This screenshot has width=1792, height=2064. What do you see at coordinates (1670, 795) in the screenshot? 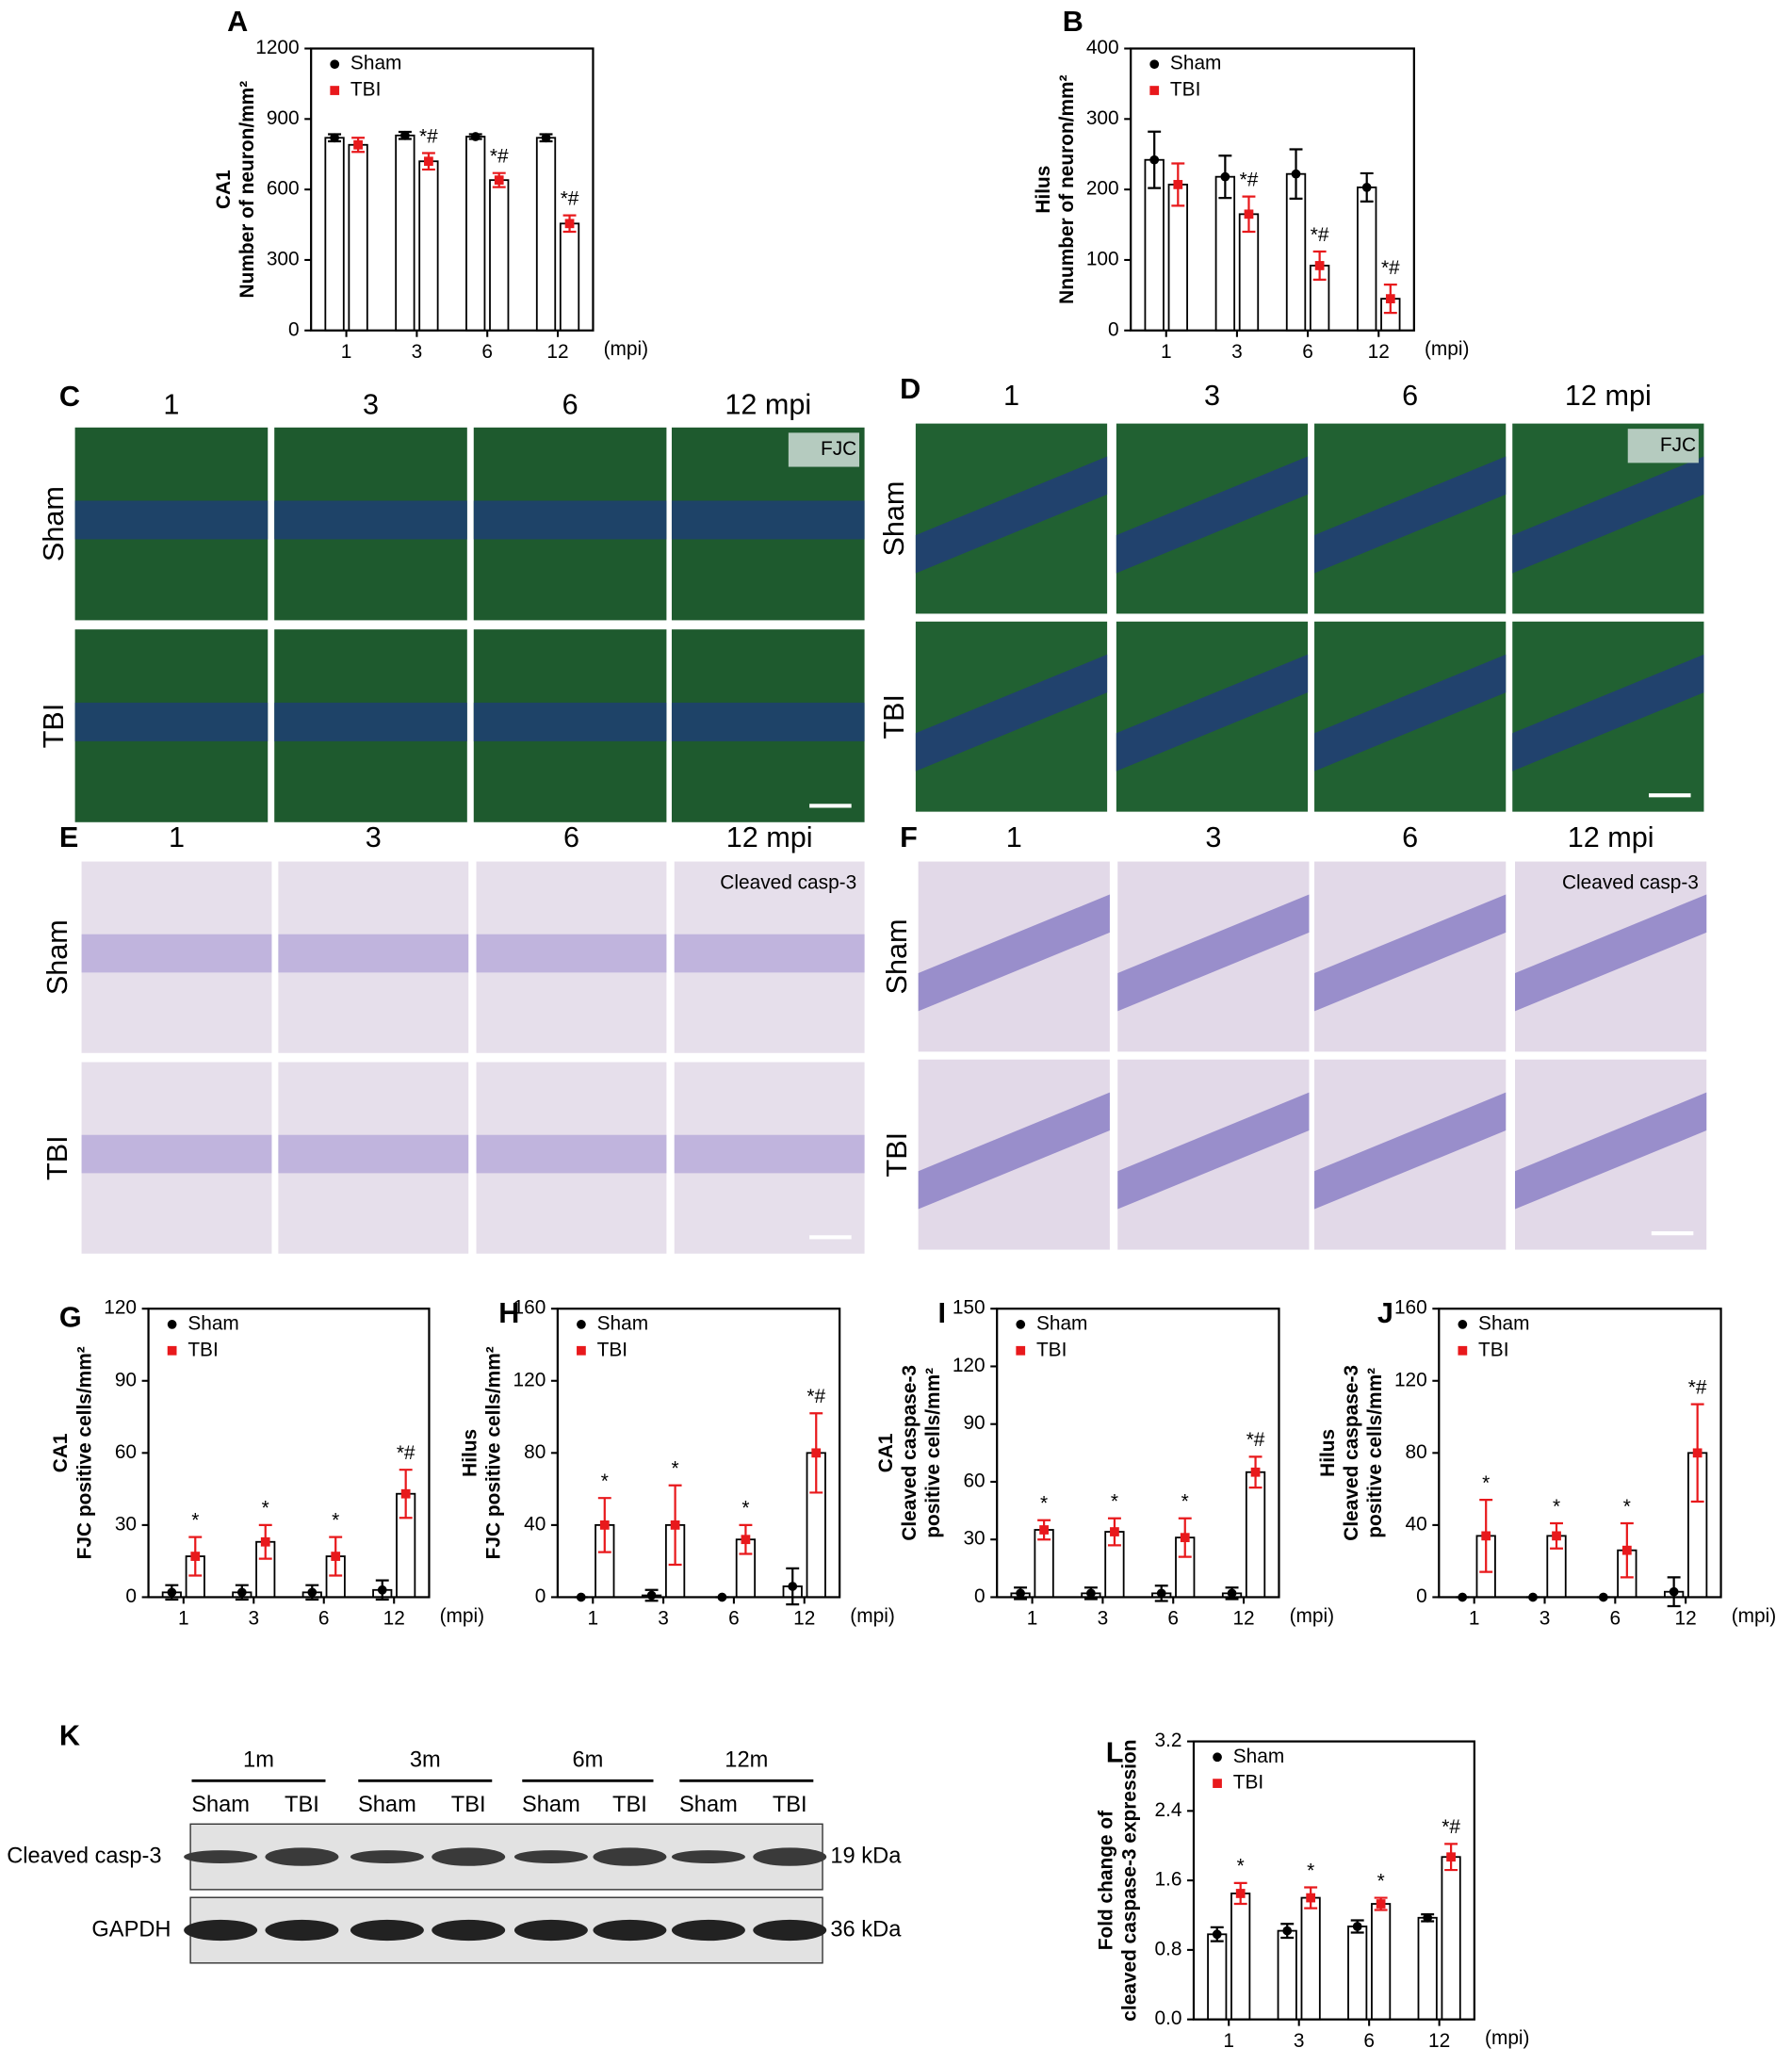
I see `scale-bar` at bounding box center [1670, 795].